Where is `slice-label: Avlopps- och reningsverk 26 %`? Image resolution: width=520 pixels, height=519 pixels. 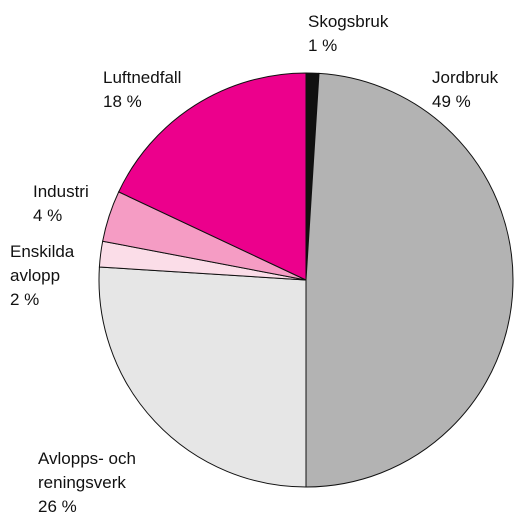 slice-label: Avlopps- och reningsverk 26 % is located at coordinates (105, 483).